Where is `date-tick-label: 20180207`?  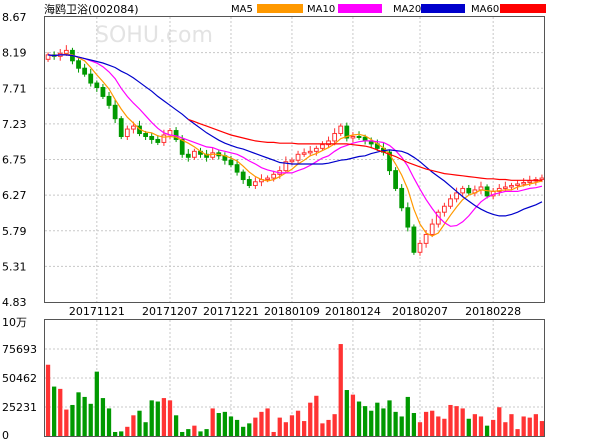
date-tick-label: 20180207 is located at coordinates (420, 311).